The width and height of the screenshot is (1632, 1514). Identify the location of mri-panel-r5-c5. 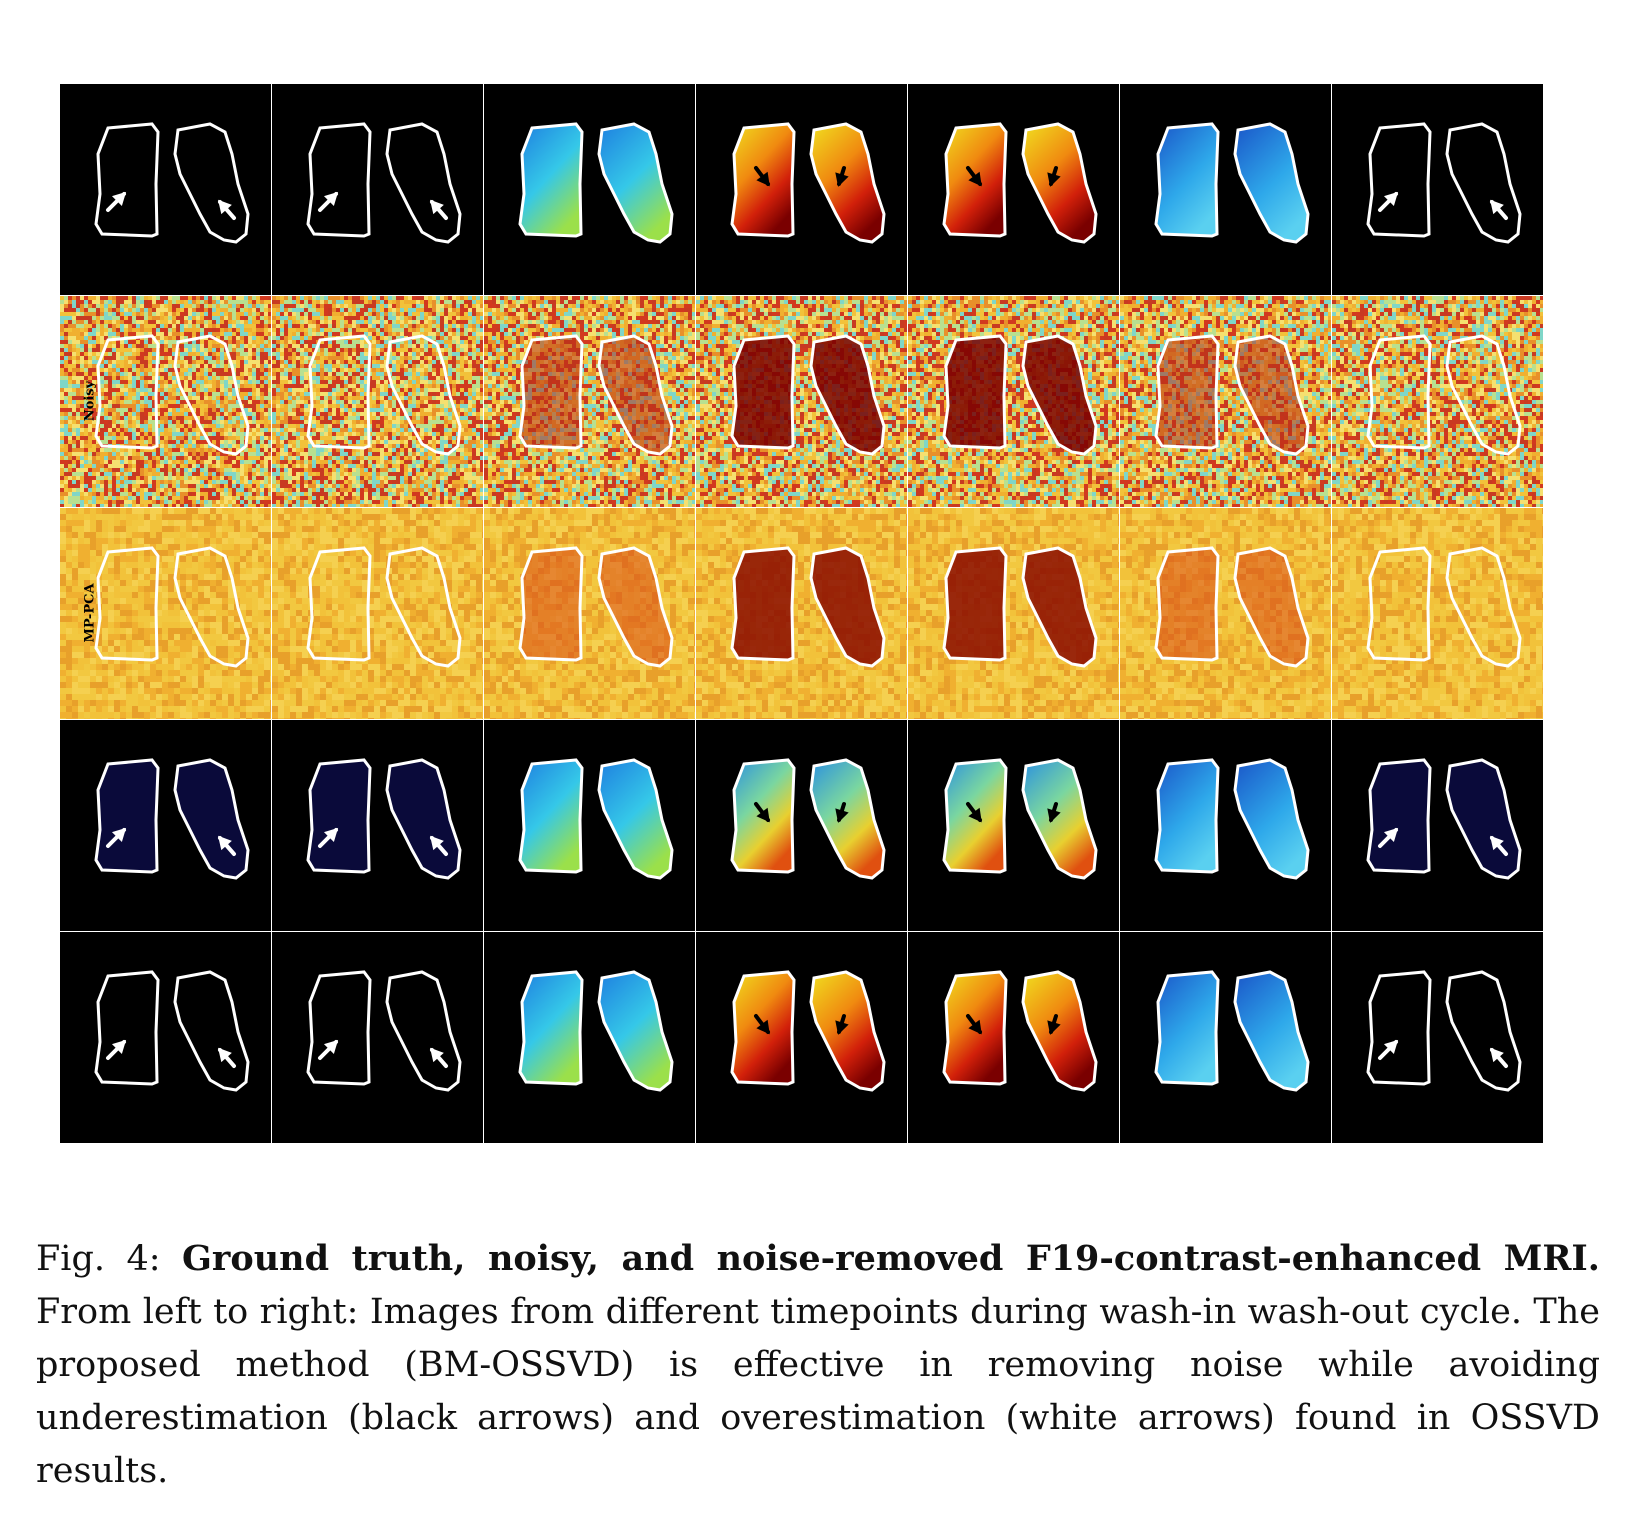
(1013, 1037).